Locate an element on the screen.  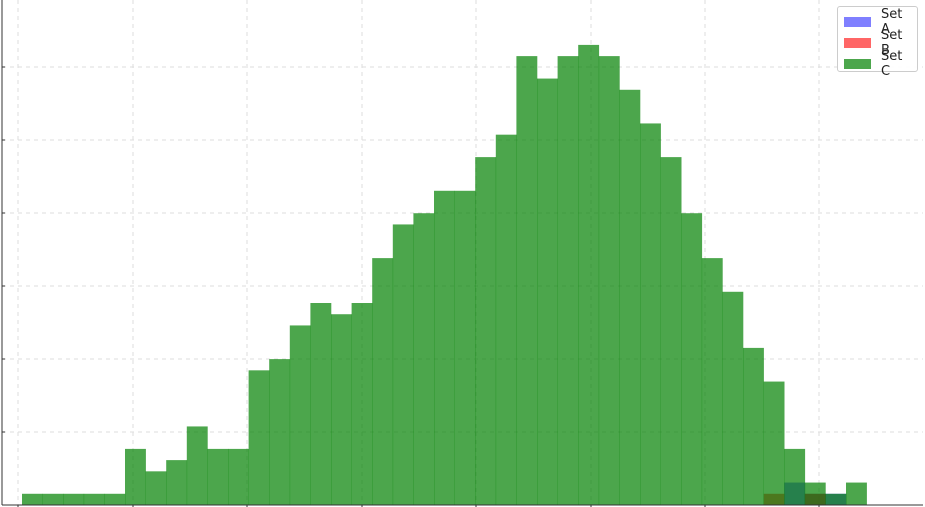
legend-item-set-a: Set A is located at coordinates (877, 22).